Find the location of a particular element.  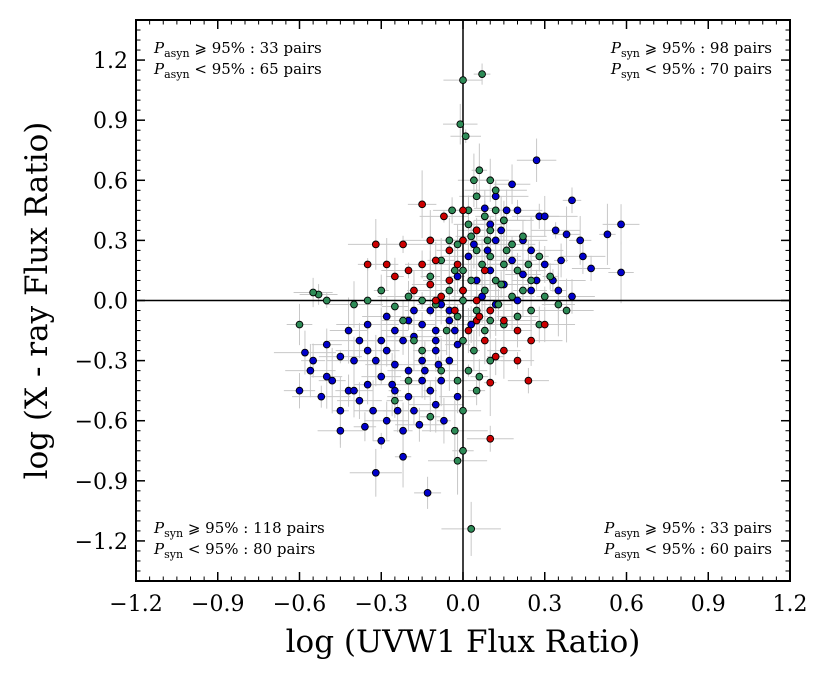

x-axis-title: log (UVW1 Flux Ratio) is located at coordinates (463, 642).